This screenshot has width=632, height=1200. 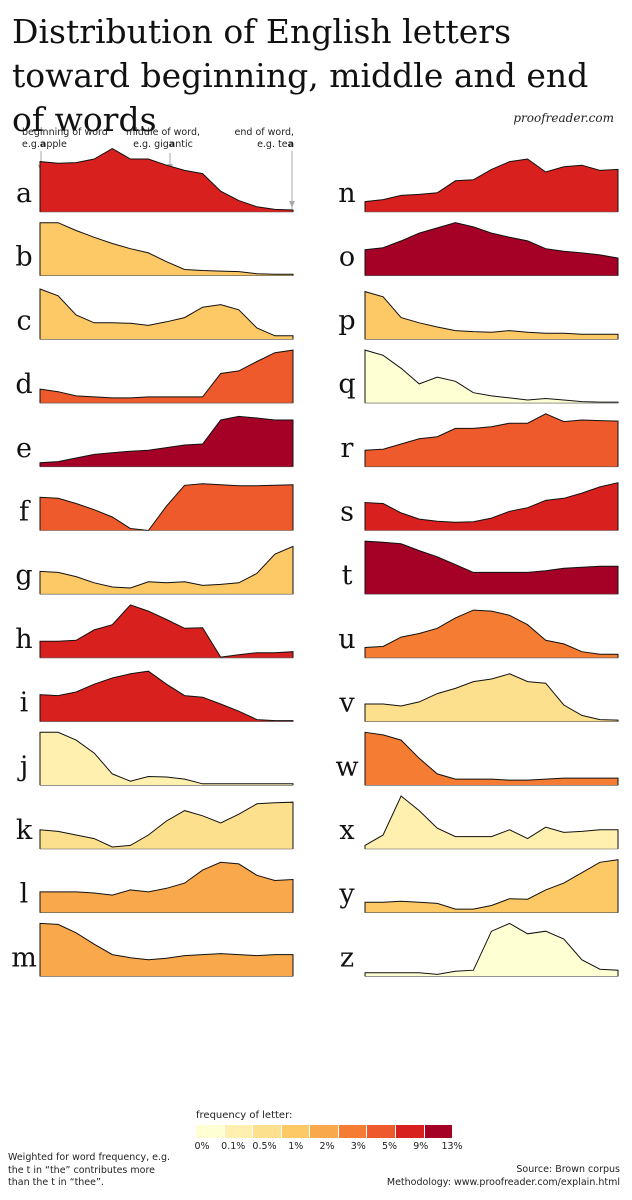 I want to click on area-outline-y, so click(x=491, y=886).